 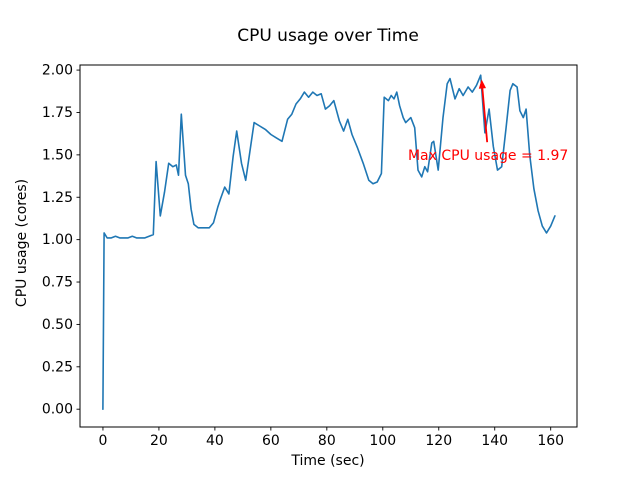 What do you see at coordinates (271, 441) in the screenshot?
I see `x-tick-label: 60` at bounding box center [271, 441].